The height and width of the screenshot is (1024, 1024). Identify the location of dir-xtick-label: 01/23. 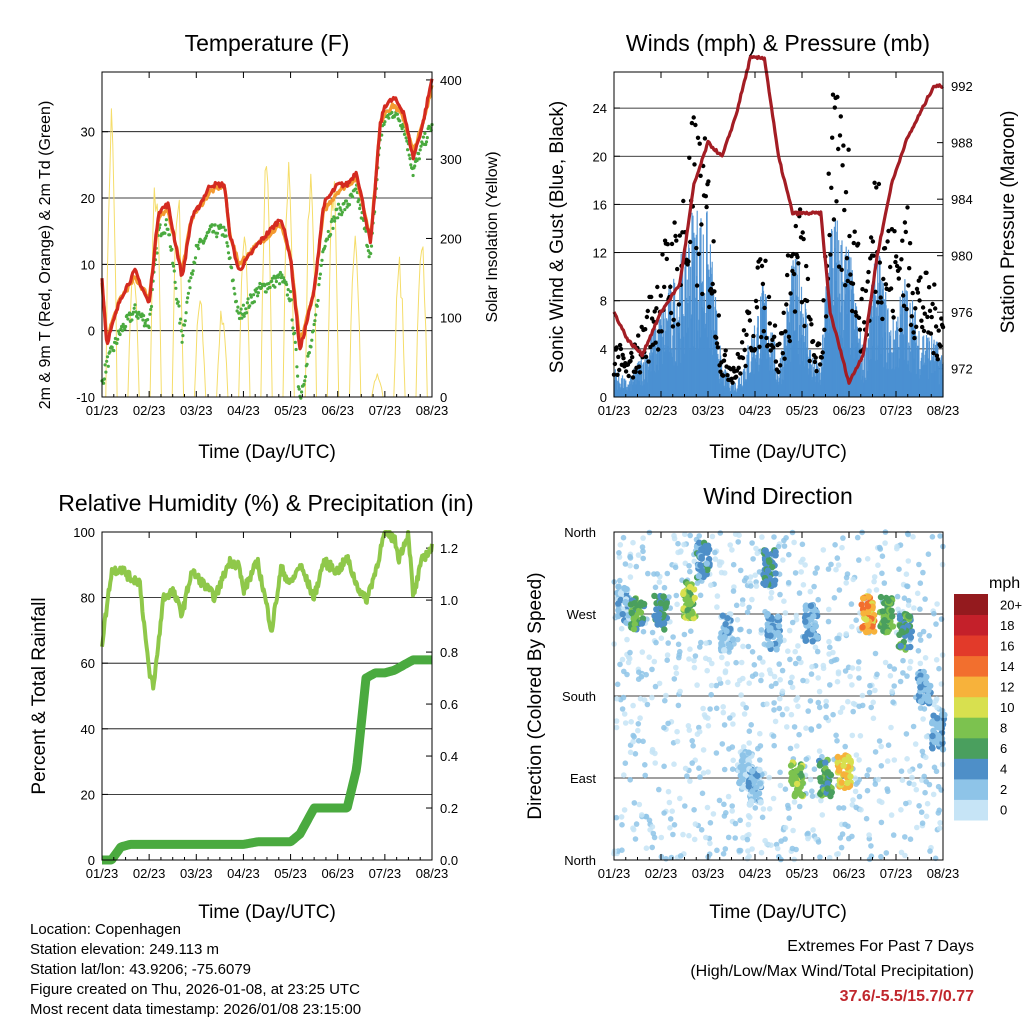
(614, 873).